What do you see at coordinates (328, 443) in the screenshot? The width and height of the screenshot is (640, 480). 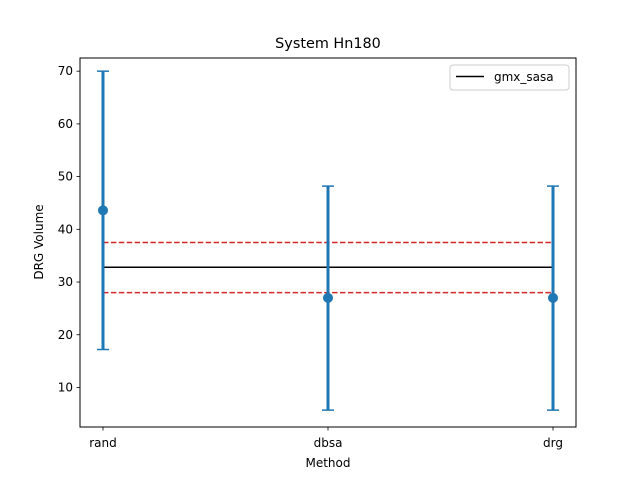 I see `x-tick-label: dbsa` at bounding box center [328, 443].